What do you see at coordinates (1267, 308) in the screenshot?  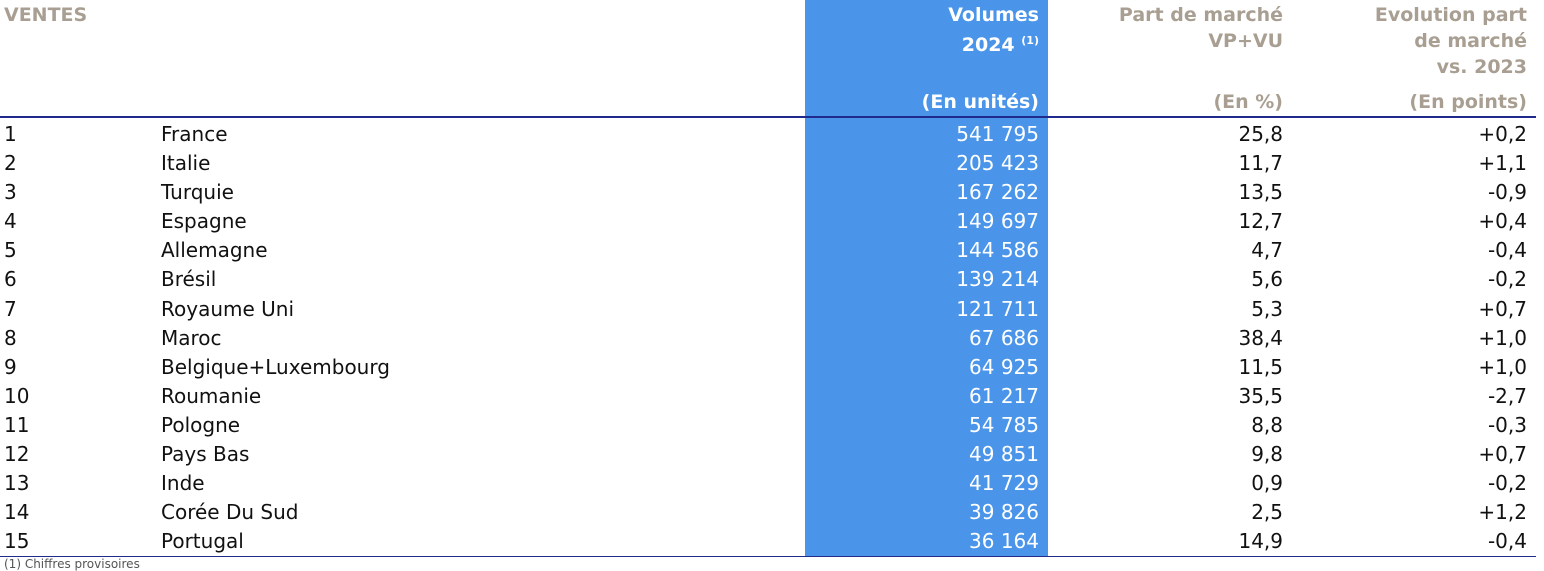 I see `share-cell: 5,3` at bounding box center [1267, 308].